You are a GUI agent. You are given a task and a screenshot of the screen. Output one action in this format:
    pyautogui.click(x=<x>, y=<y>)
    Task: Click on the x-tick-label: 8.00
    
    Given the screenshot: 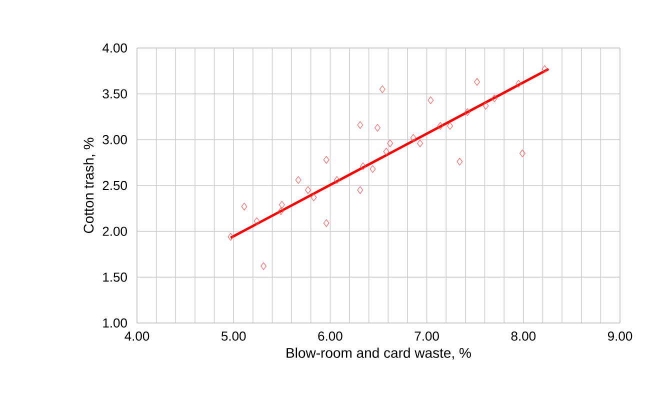 What is the action you would take?
    pyautogui.click(x=523, y=336)
    